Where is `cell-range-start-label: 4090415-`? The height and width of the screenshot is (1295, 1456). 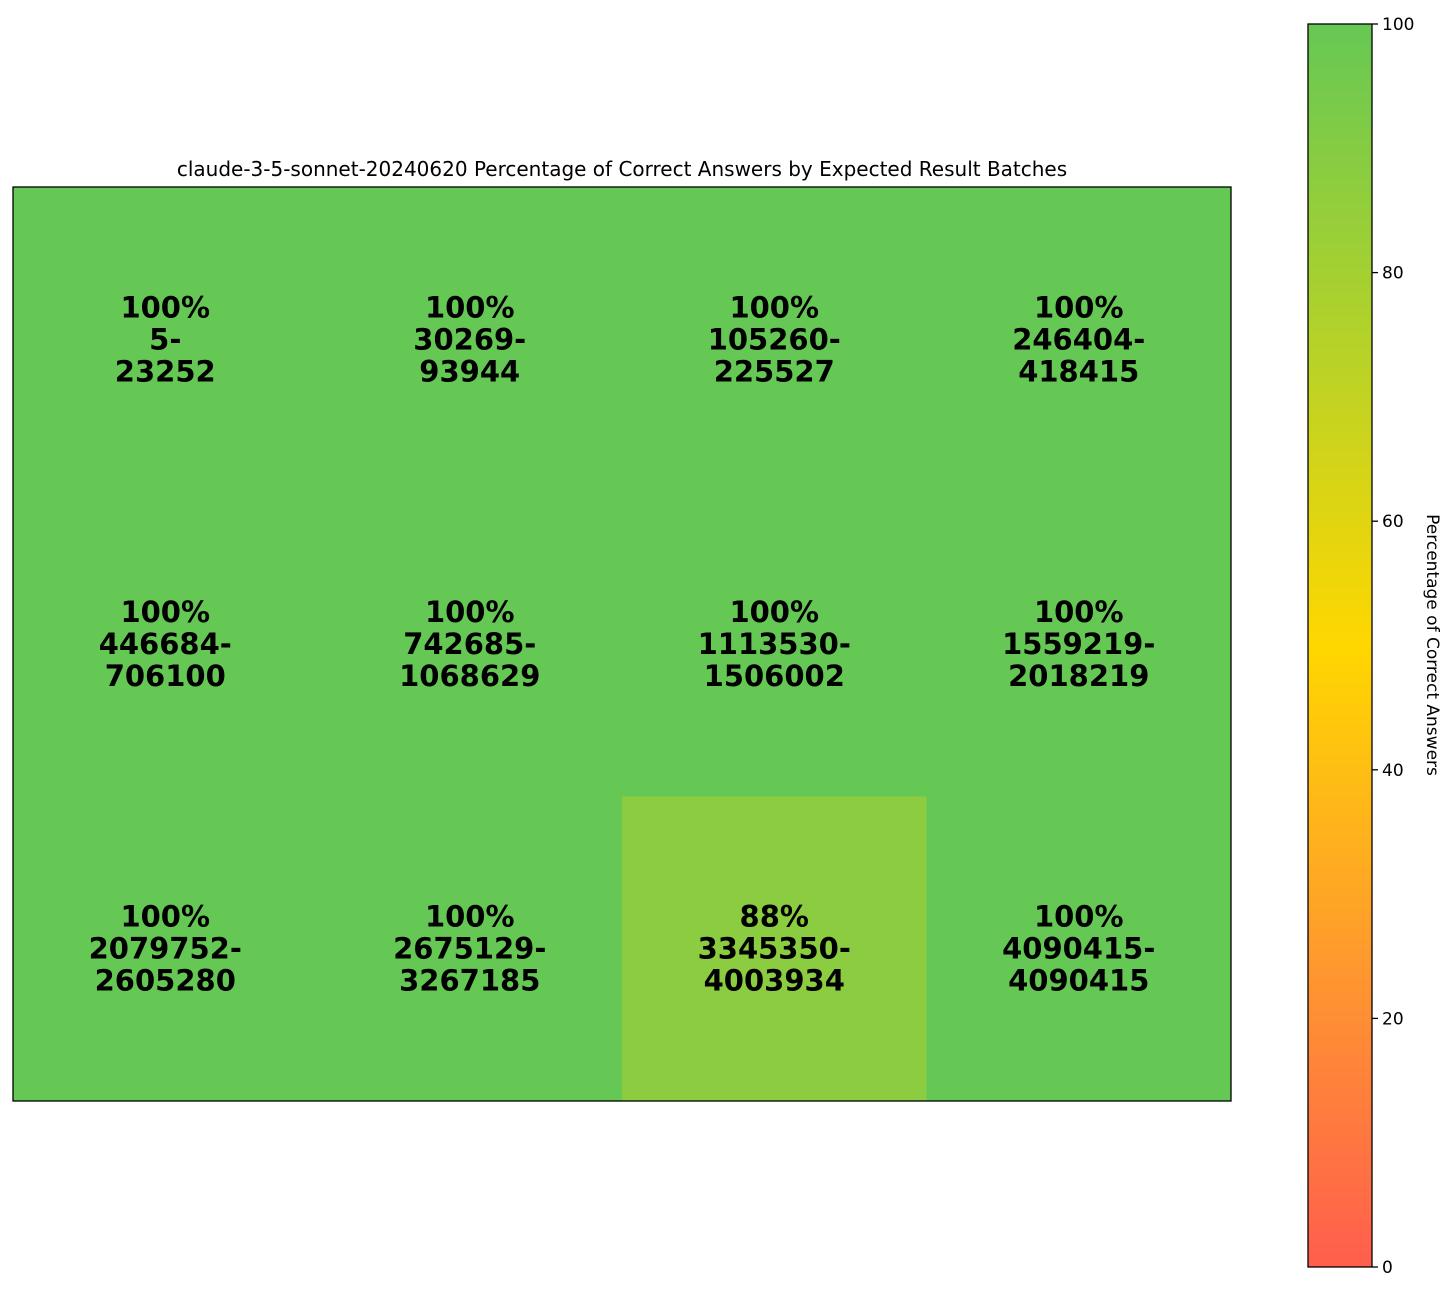 cell-range-start-label: 4090415- is located at coordinates (1078, 949).